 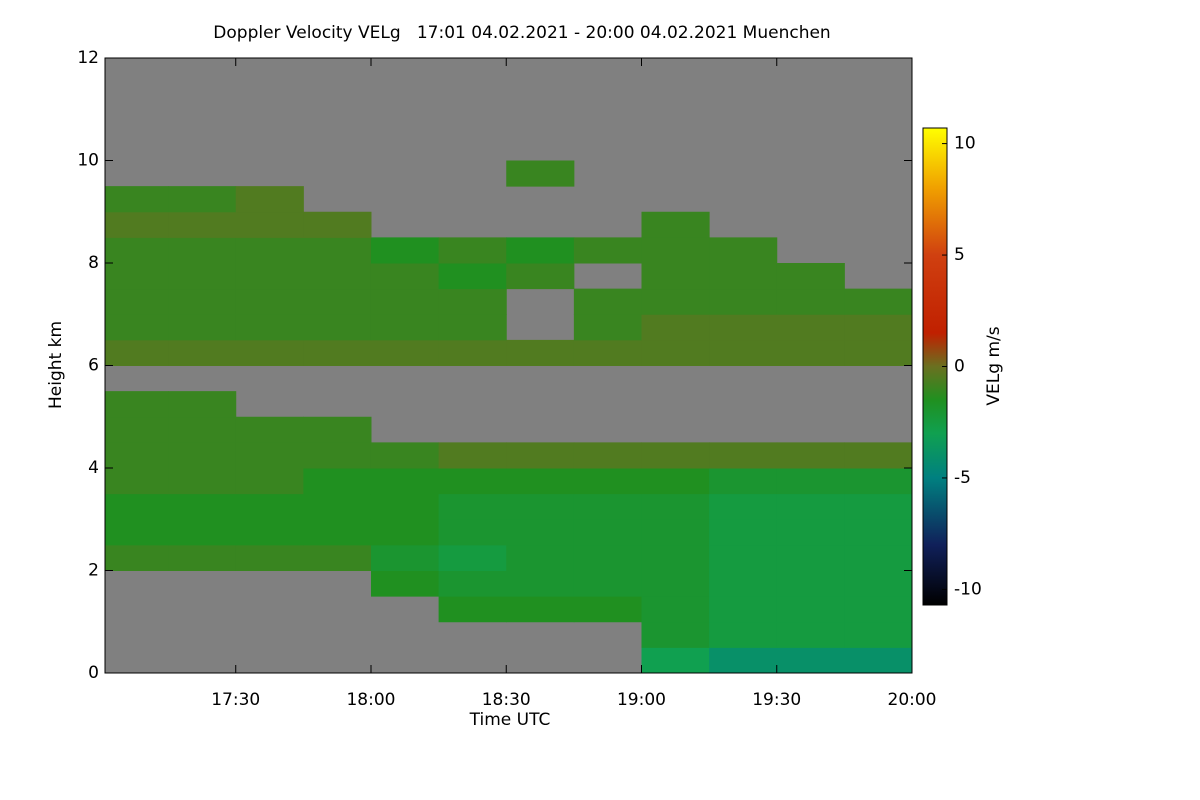 What do you see at coordinates (506, 700) in the screenshot?
I see `x-tick-label: 18:30` at bounding box center [506, 700].